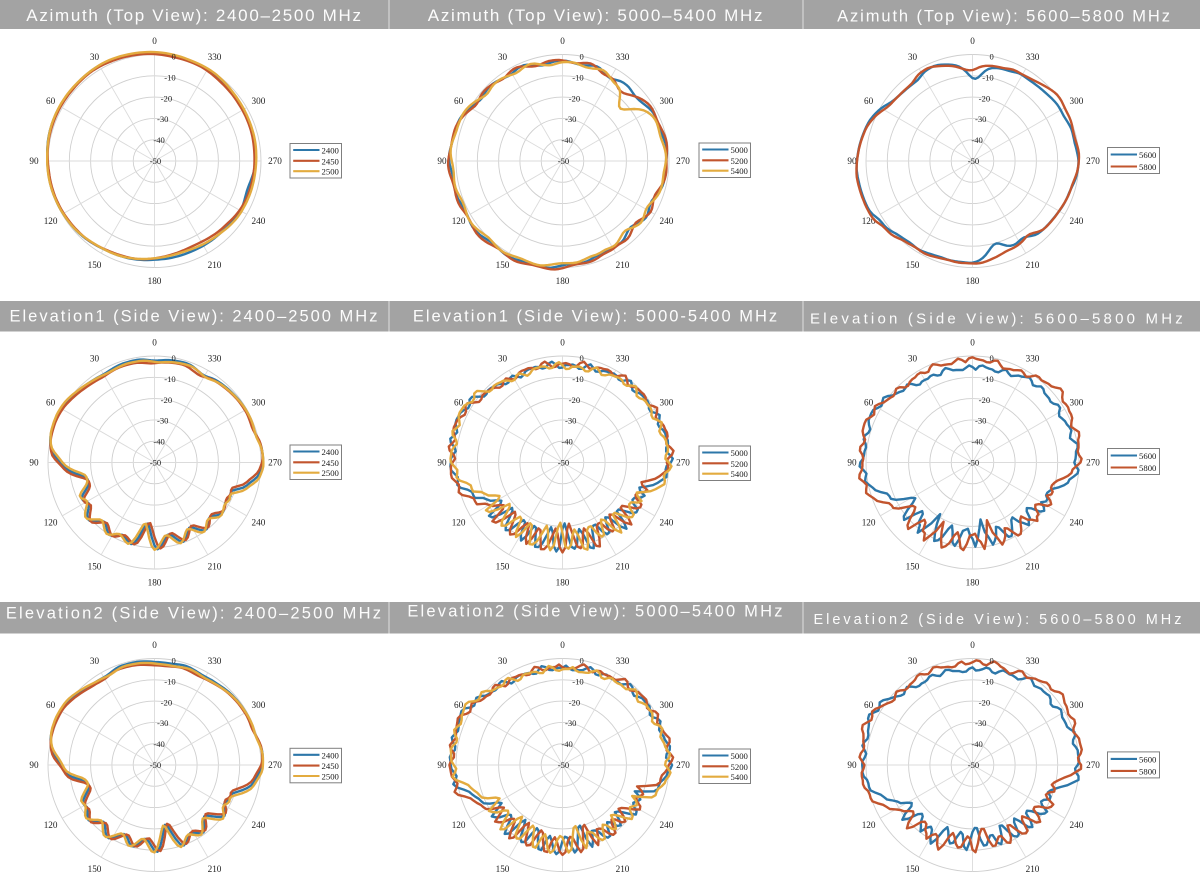 This screenshot has height=882, width=1200. Describe the element at coordinates (998, 620) in the screenshot. I see `svg-text:Elevation2 (Side View): 5600–5: Elevation2 (Side View): 5600–5800 MHz` at that location.